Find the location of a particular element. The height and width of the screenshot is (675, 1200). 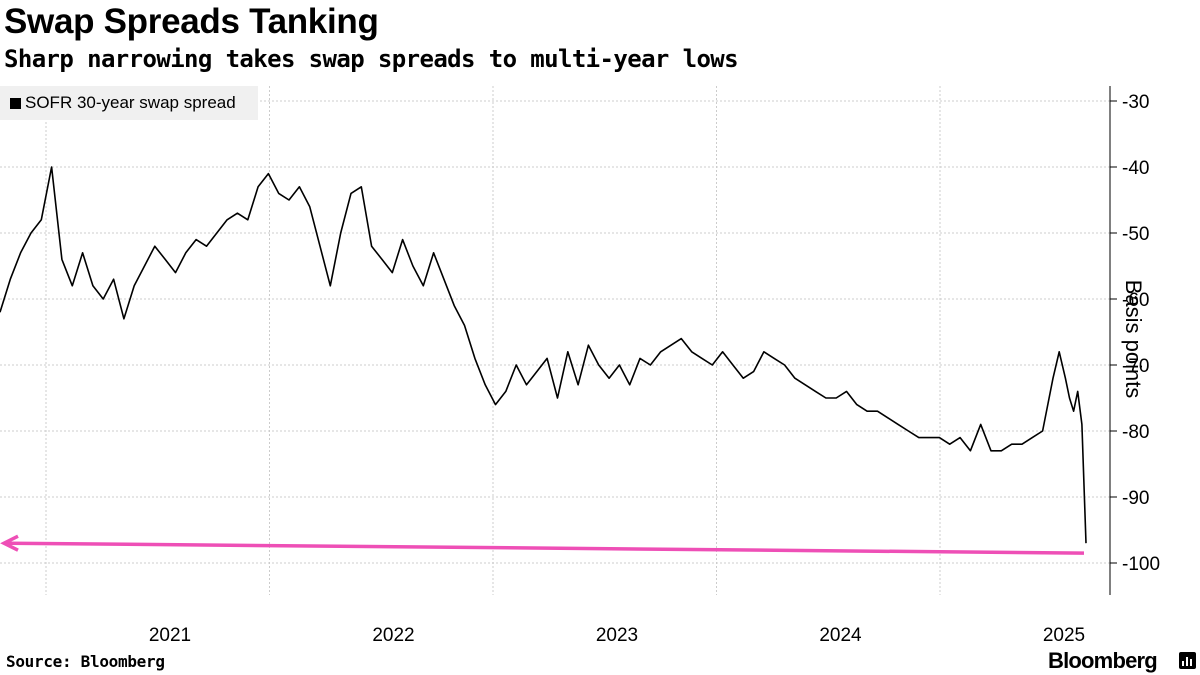

x-tick-label: 2024 is located at coordinates (840, 635).